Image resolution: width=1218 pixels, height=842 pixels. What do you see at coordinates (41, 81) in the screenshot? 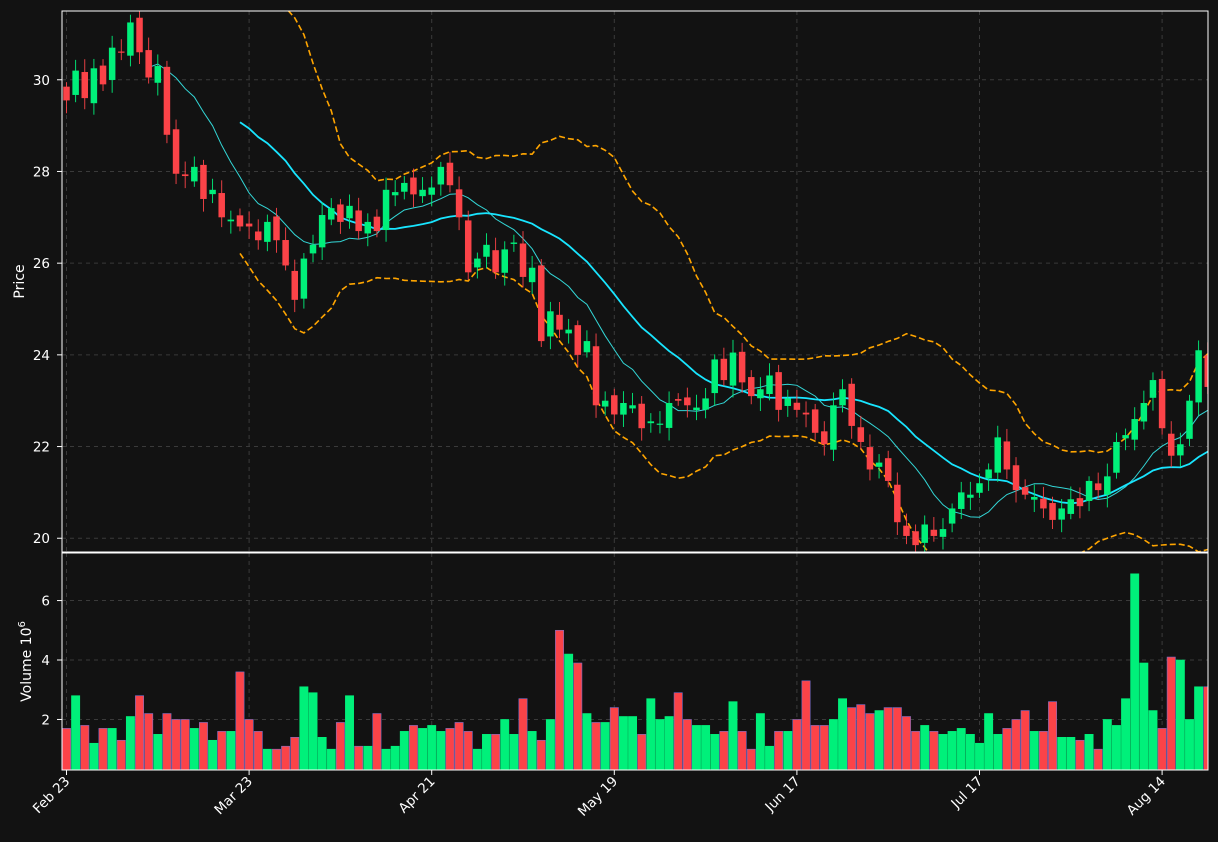
I see `price-tick-label: 30` at bounding box center [41, 81].